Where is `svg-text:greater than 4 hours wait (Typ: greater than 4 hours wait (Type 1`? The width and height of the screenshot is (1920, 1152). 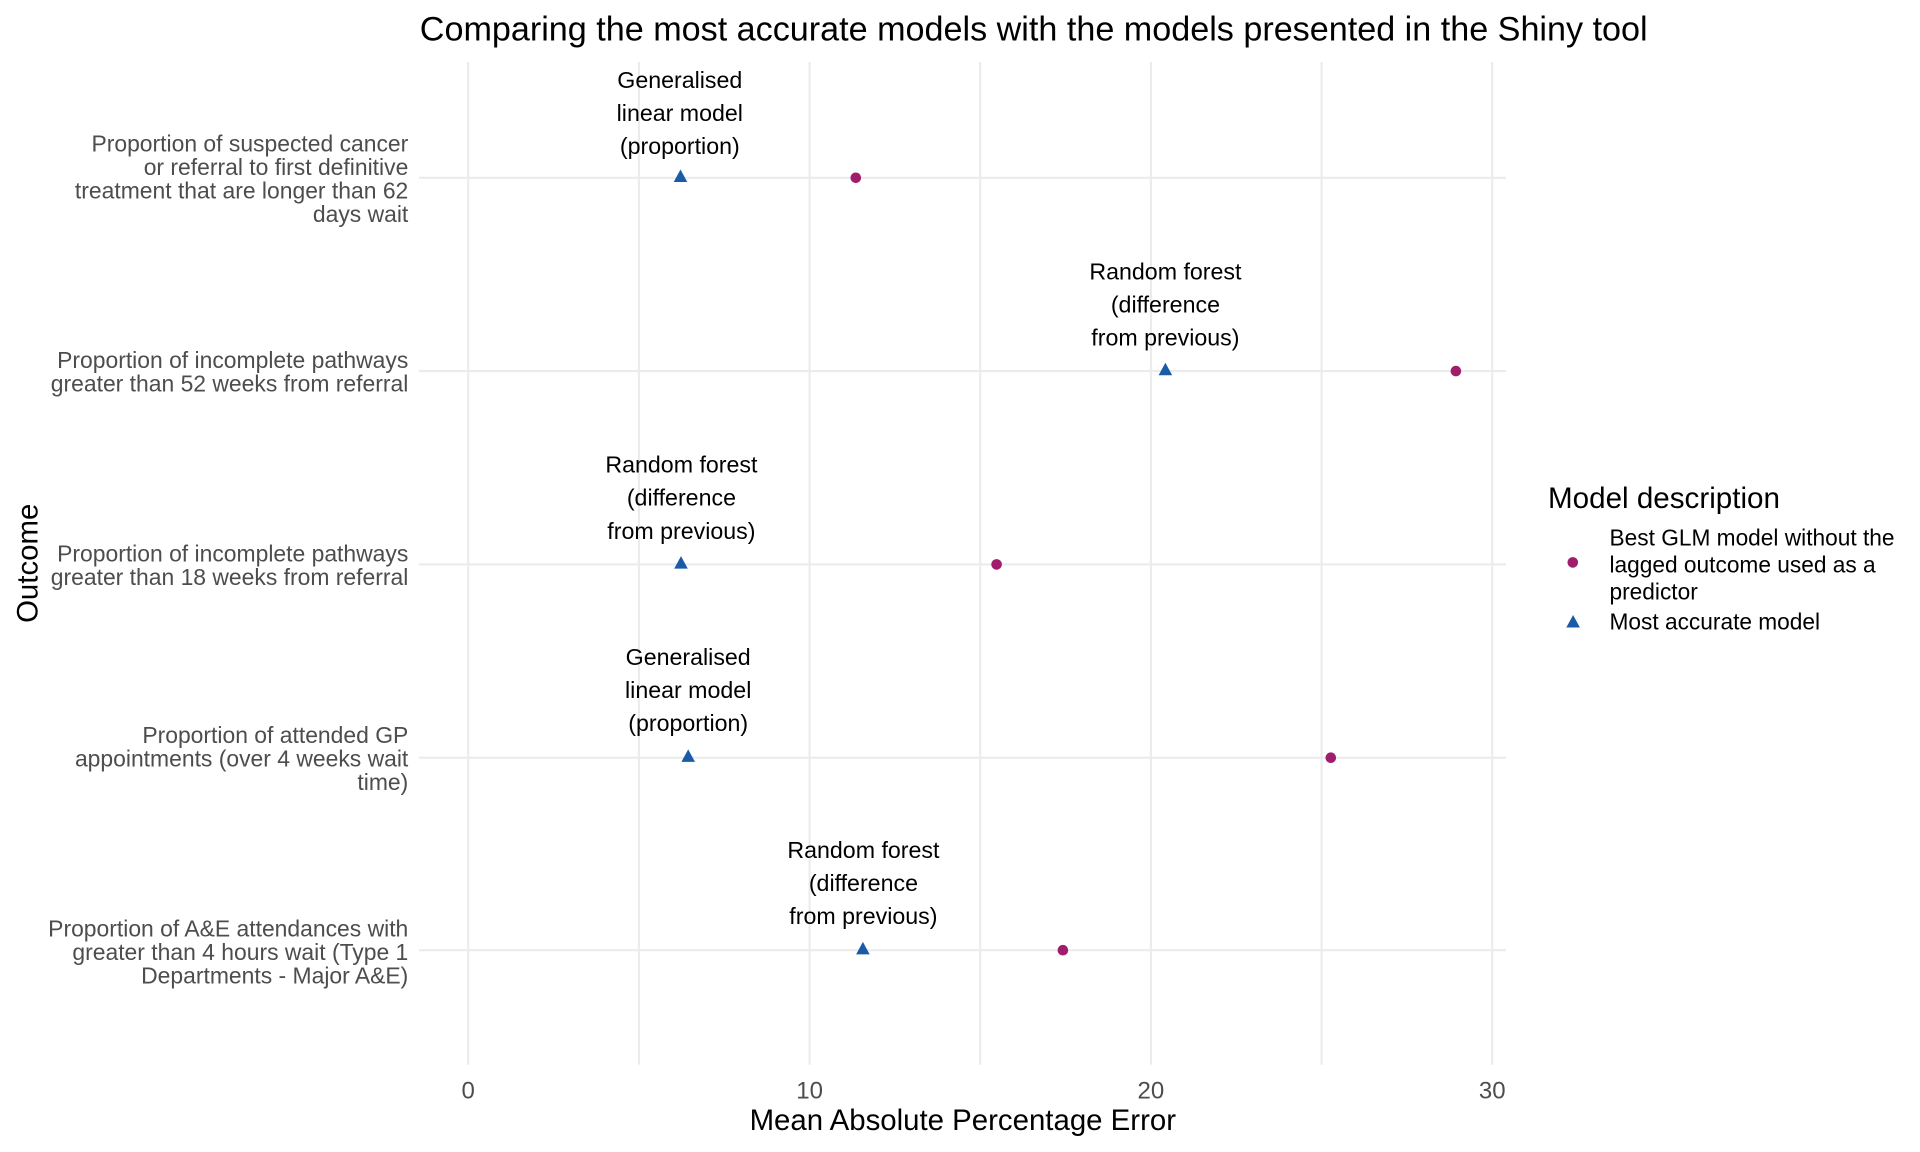
svg-text:greater than 4 hours wait (Typ: greater than 4 hours wait (Type 1 is located at coordinates (240, 952).